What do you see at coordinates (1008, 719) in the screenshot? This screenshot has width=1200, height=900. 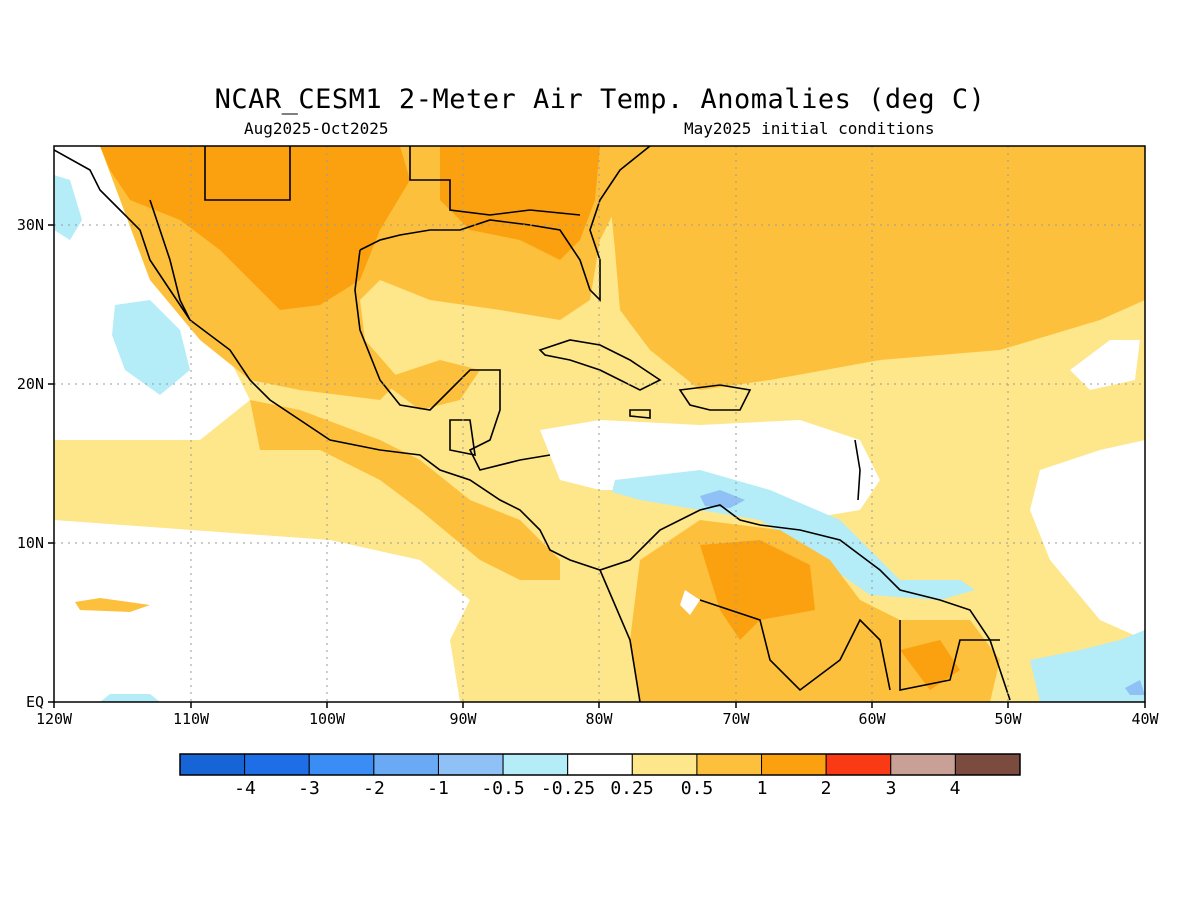 I see `lon-label: 50W` at bounding box center [1008, 719].